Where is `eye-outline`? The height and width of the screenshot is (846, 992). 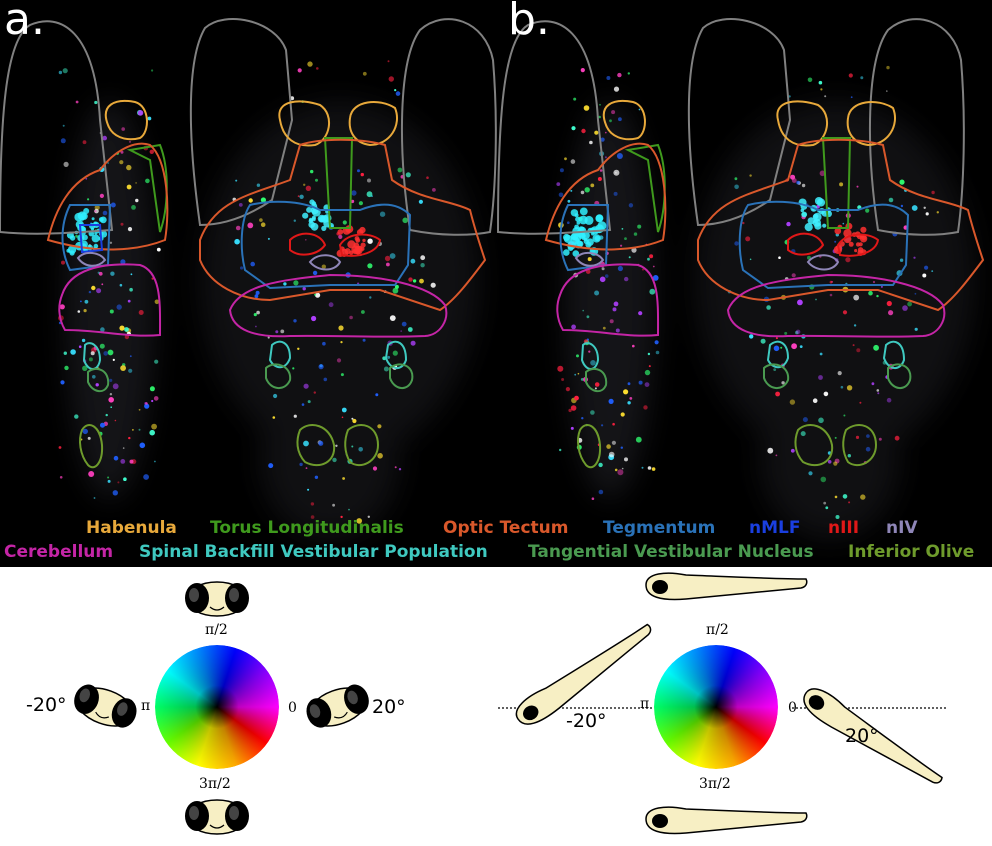
eye-outline is located at coordinates (449, 127).